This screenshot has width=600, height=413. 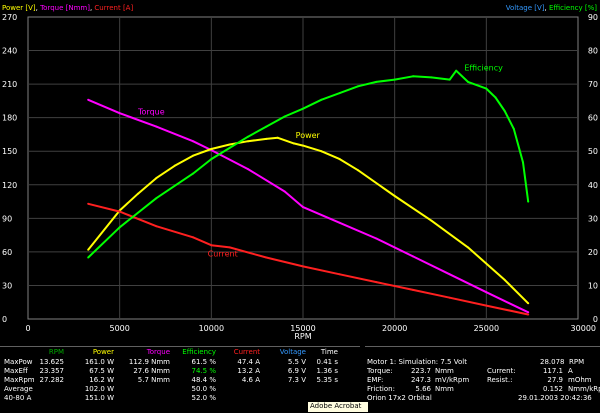 What do you see at coordinates (336, 406) in the screenshot?
I see `tooltip-text: Adobe Acrobat` at bounding box center [336, 406].